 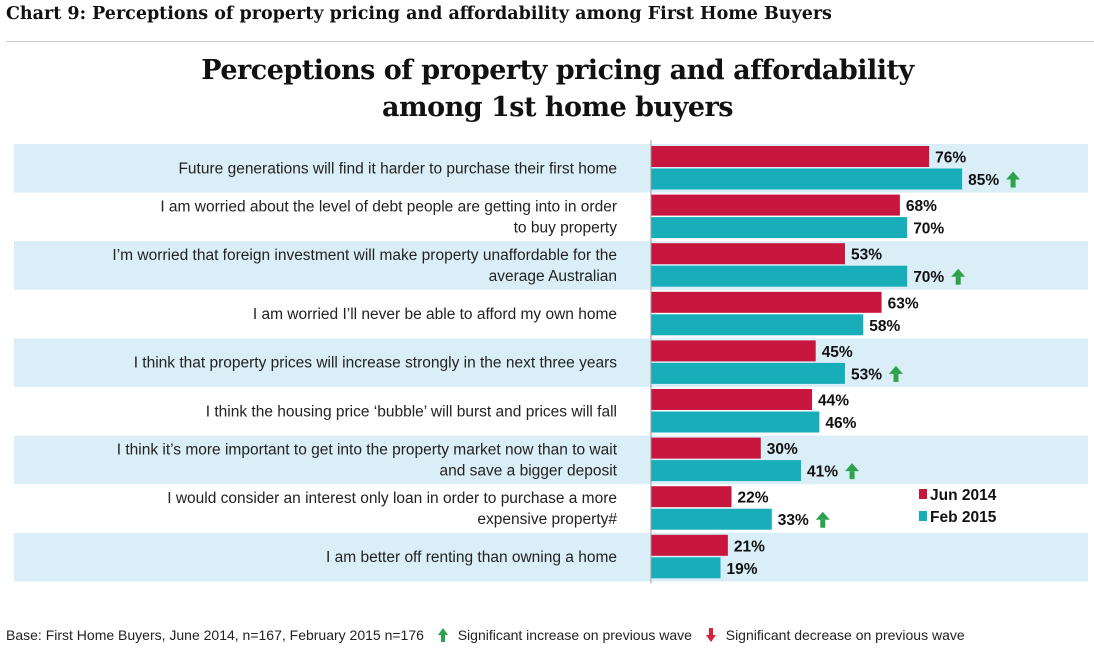 What do you see at coordinates (963, 495) in the screenshot?
I see `legend-label-jun-2014: Jun 2014` at bounding box center [963, 495].